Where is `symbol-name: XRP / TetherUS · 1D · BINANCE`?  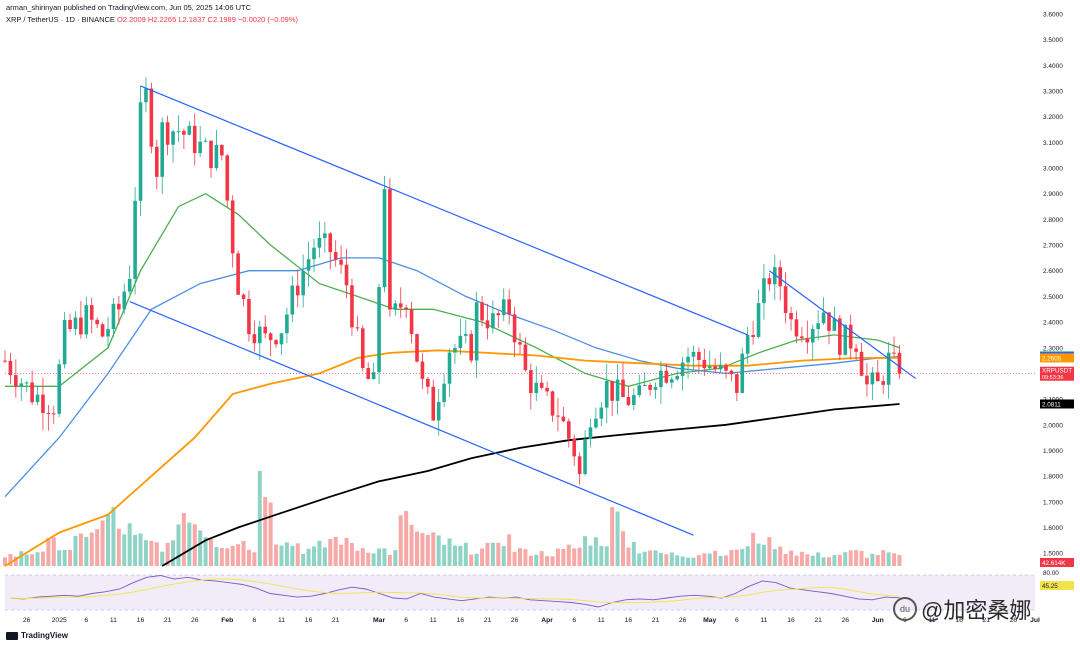
symbol-name: XRP / TetherUS · 1D · BINANCE is located at coordinates (60, 19).